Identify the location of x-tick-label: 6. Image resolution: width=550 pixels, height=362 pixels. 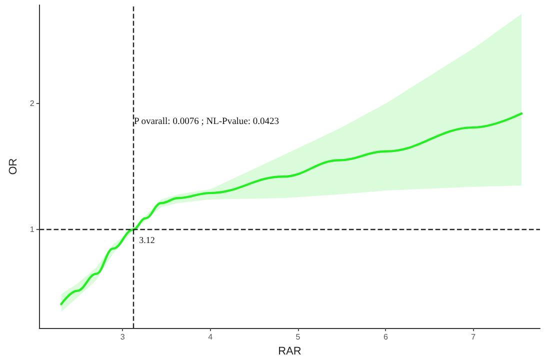
(385, 337).